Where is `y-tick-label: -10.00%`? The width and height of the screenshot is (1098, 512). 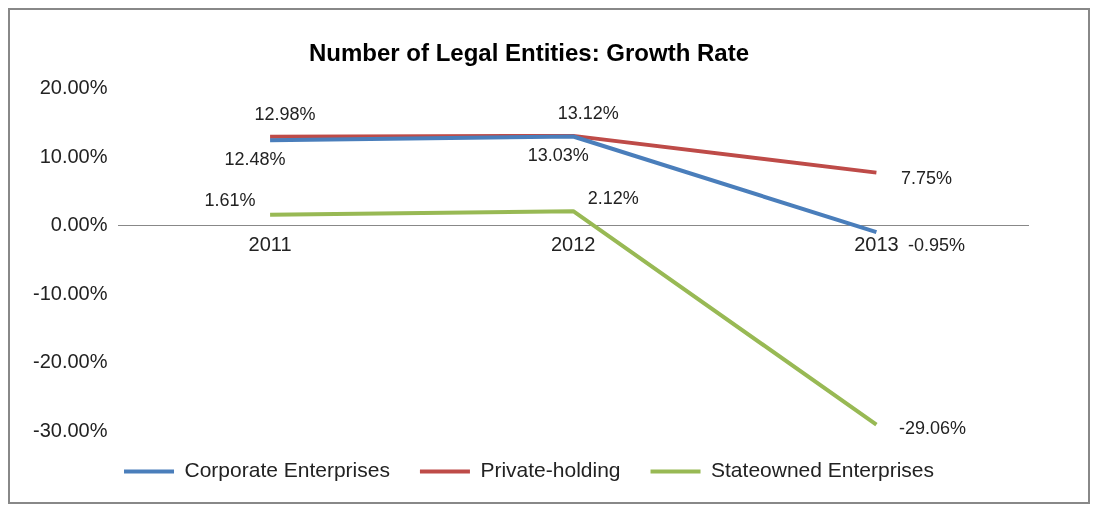 y-tick-label: -10.00% is located at coordinates (70, 292).